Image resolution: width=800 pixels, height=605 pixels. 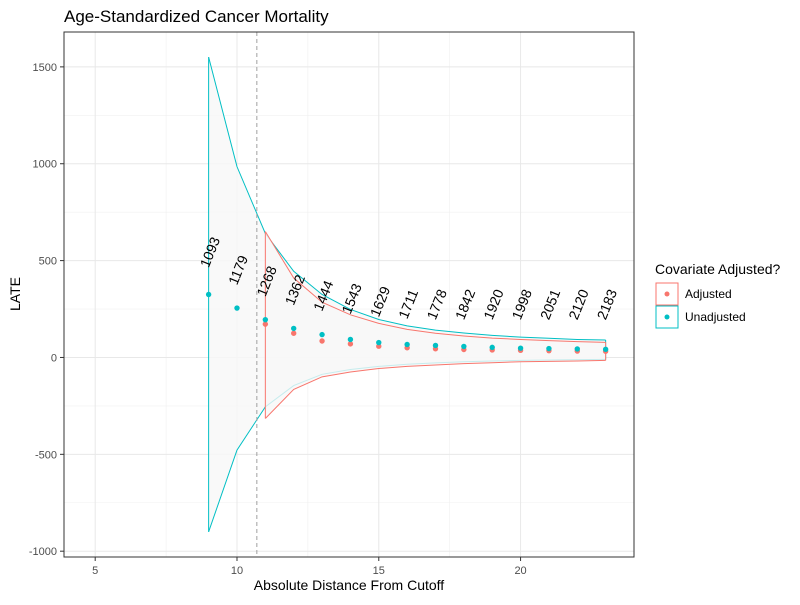 What do you see at coordinates (379, 571) in the screenshot?
I see `x-tick-label: 15` at bounding box center [379, 571].